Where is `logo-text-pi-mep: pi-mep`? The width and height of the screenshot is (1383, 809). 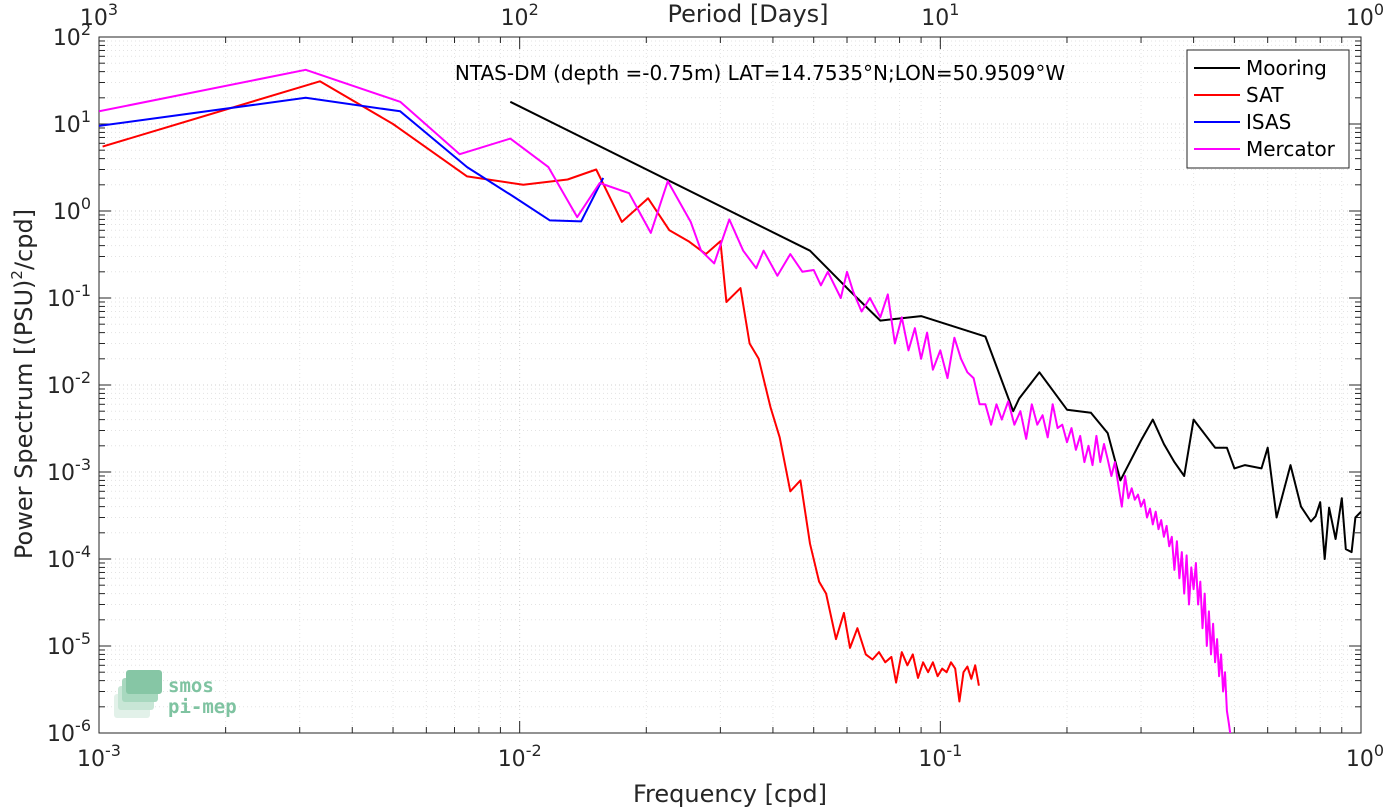
logo-text-pi-mep: pi-mep is located at coordinates (202, 707).